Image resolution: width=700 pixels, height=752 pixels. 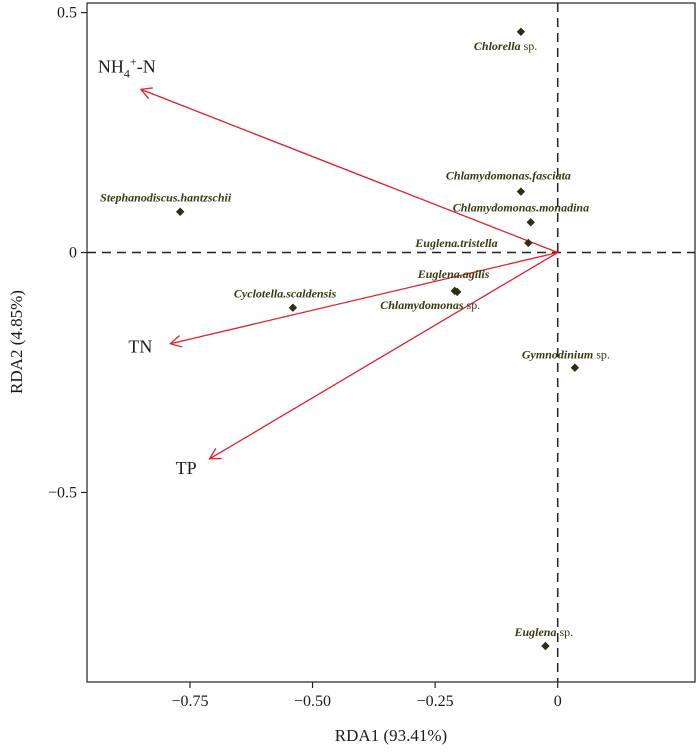 What do you see at coordinates (453, 274) in the screenshot?
I see `species-label: Euglena.agilis` at bounding box center [453, 274].